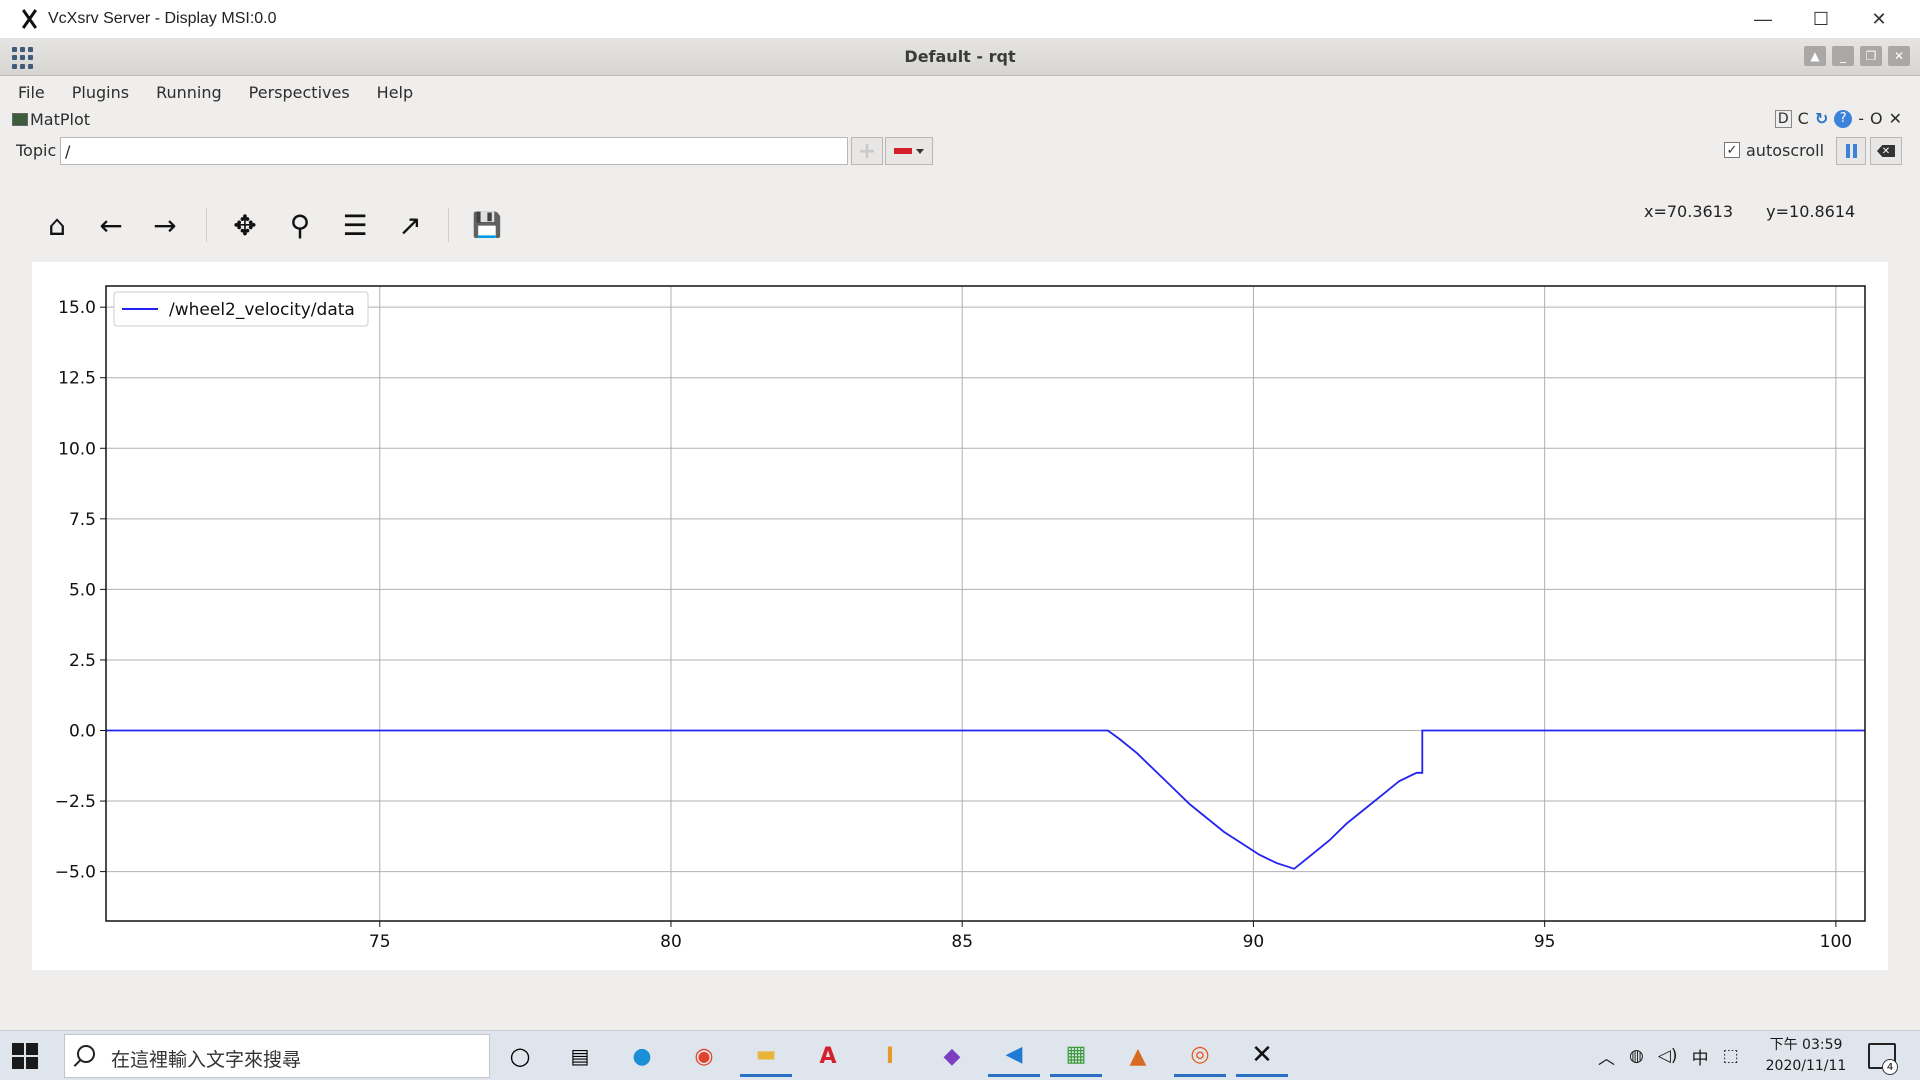 The height and width of the screenshot is (1080, 1920). I want to click on add-topic-button: +, so click(867, 151).